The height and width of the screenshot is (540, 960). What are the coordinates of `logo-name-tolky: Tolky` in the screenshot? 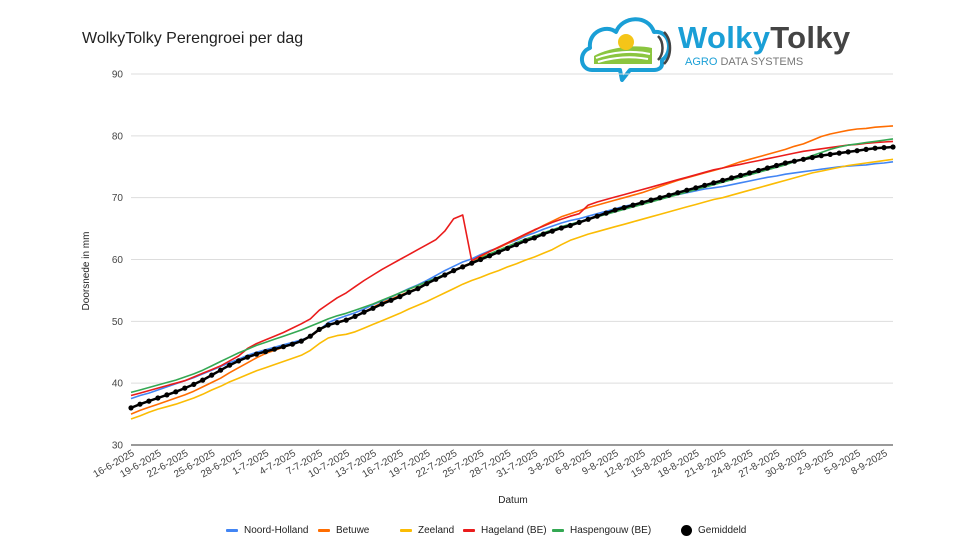 It's located at (810, 37).